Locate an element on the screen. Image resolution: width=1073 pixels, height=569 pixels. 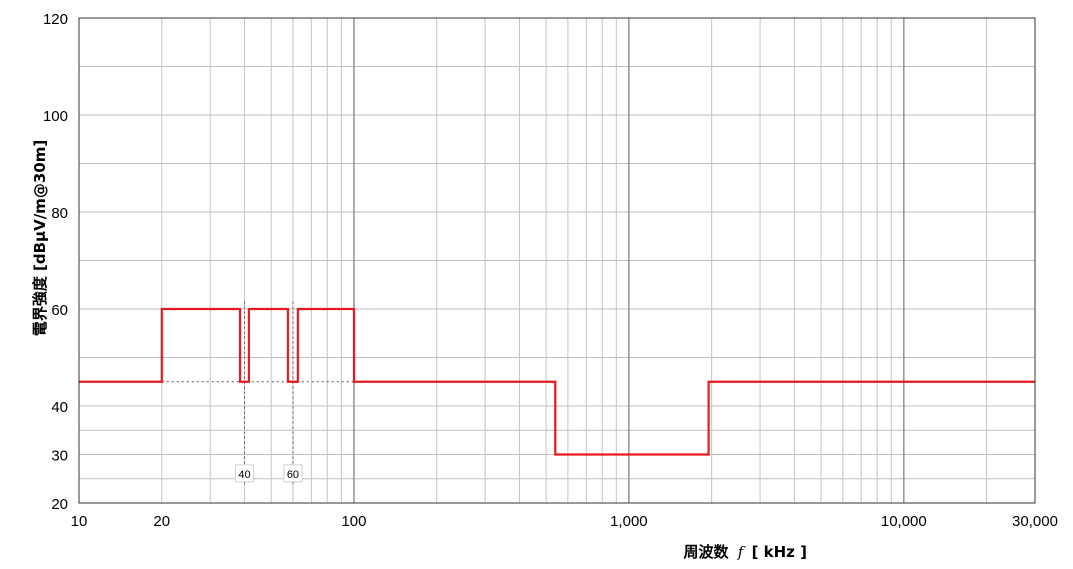
reference-lines is located at coordinates (257, 391).